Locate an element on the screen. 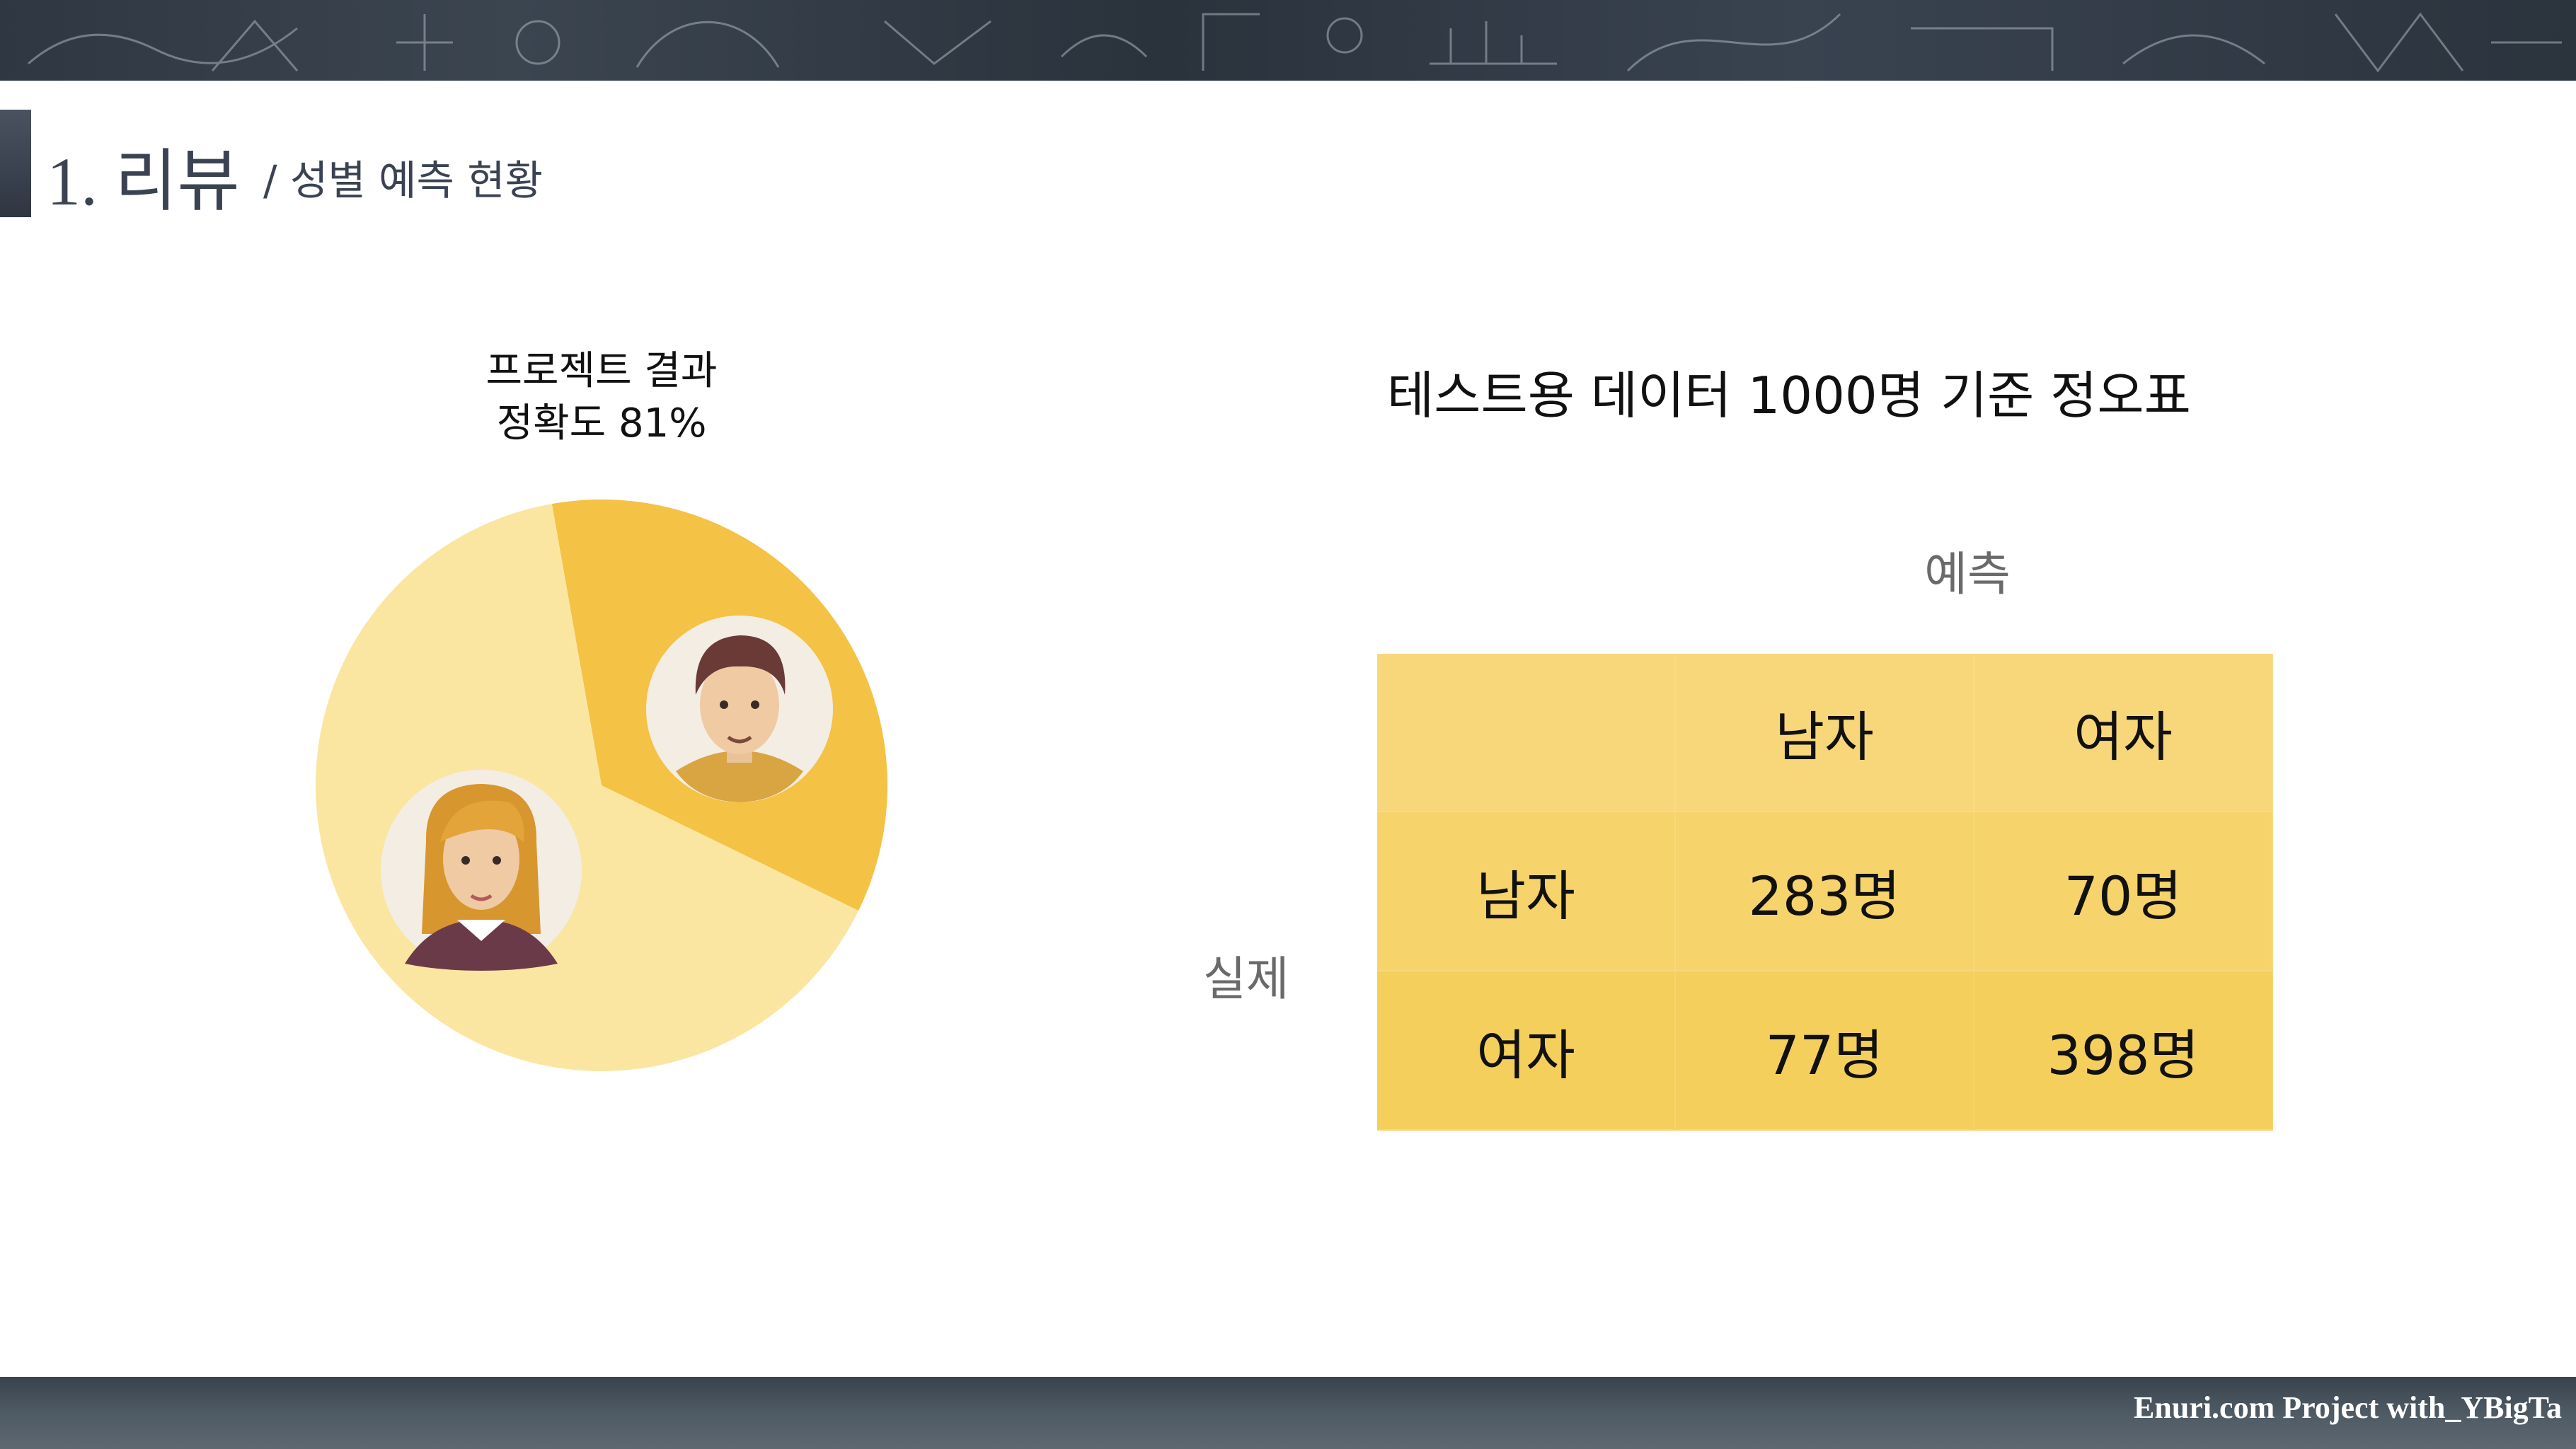 This screenshot has width=2576, height=1449. matrix-header-male: 남자 is located at coordinates (1825, 733).